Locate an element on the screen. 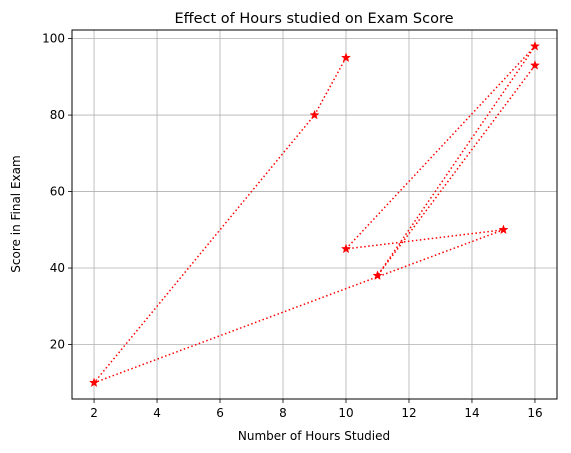 The image size is (571, 453). x-axis: 2 4 6 8 10 12 14 16 is located at coordinates (316, 409).